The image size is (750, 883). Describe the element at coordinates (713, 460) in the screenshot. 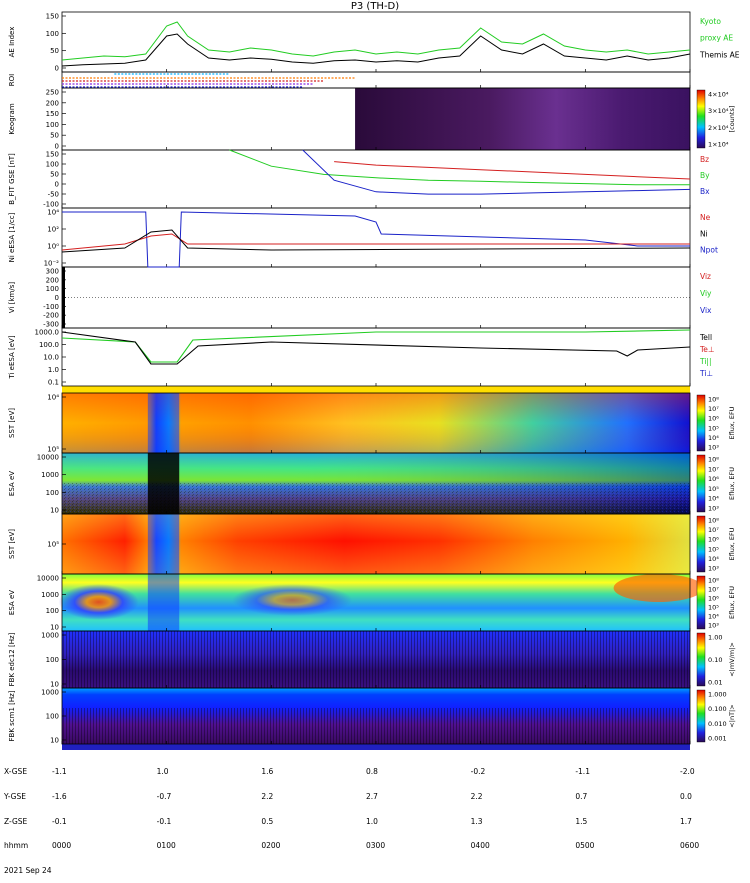

I see `colorbar-tick-esa_e-0: 10⁸` at that location.